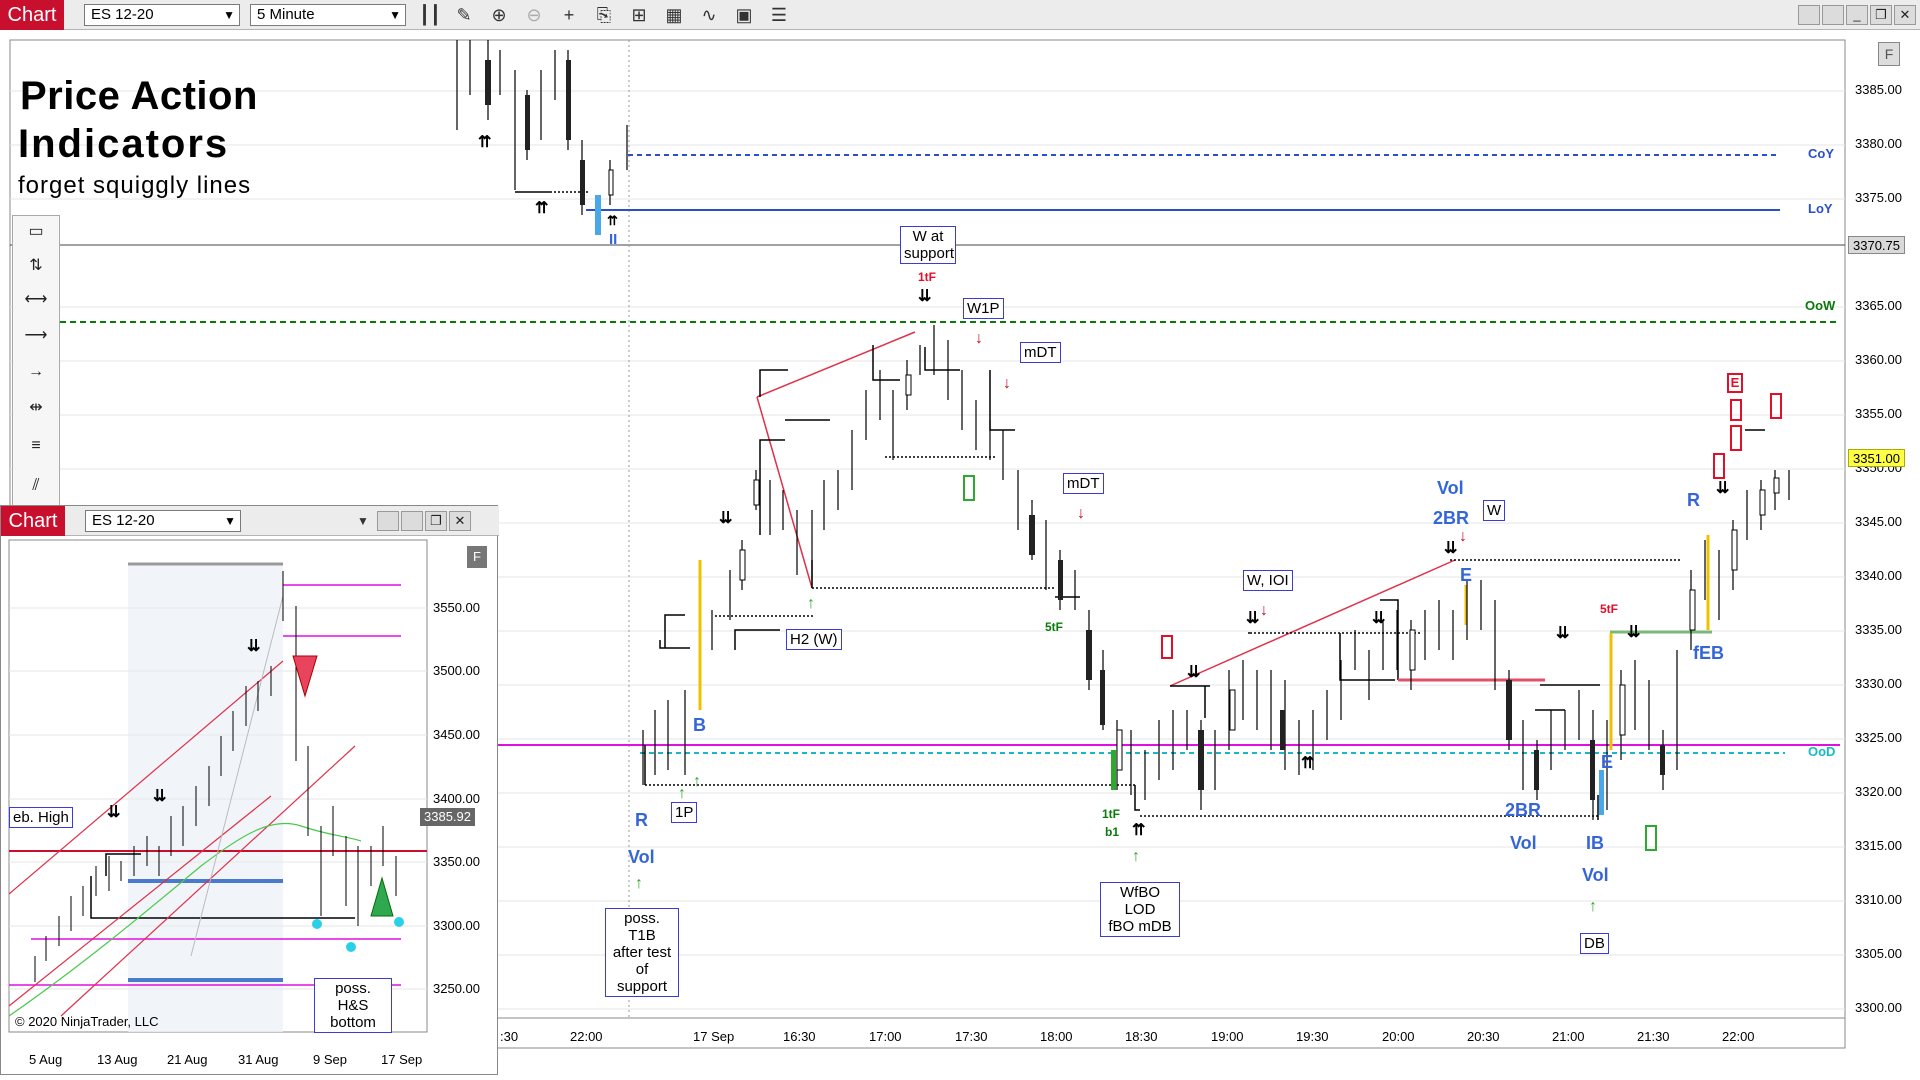  Describe the element at coordinates (1140, 926) in the screenshot. I see `box-line: fBO mDB` at that location.